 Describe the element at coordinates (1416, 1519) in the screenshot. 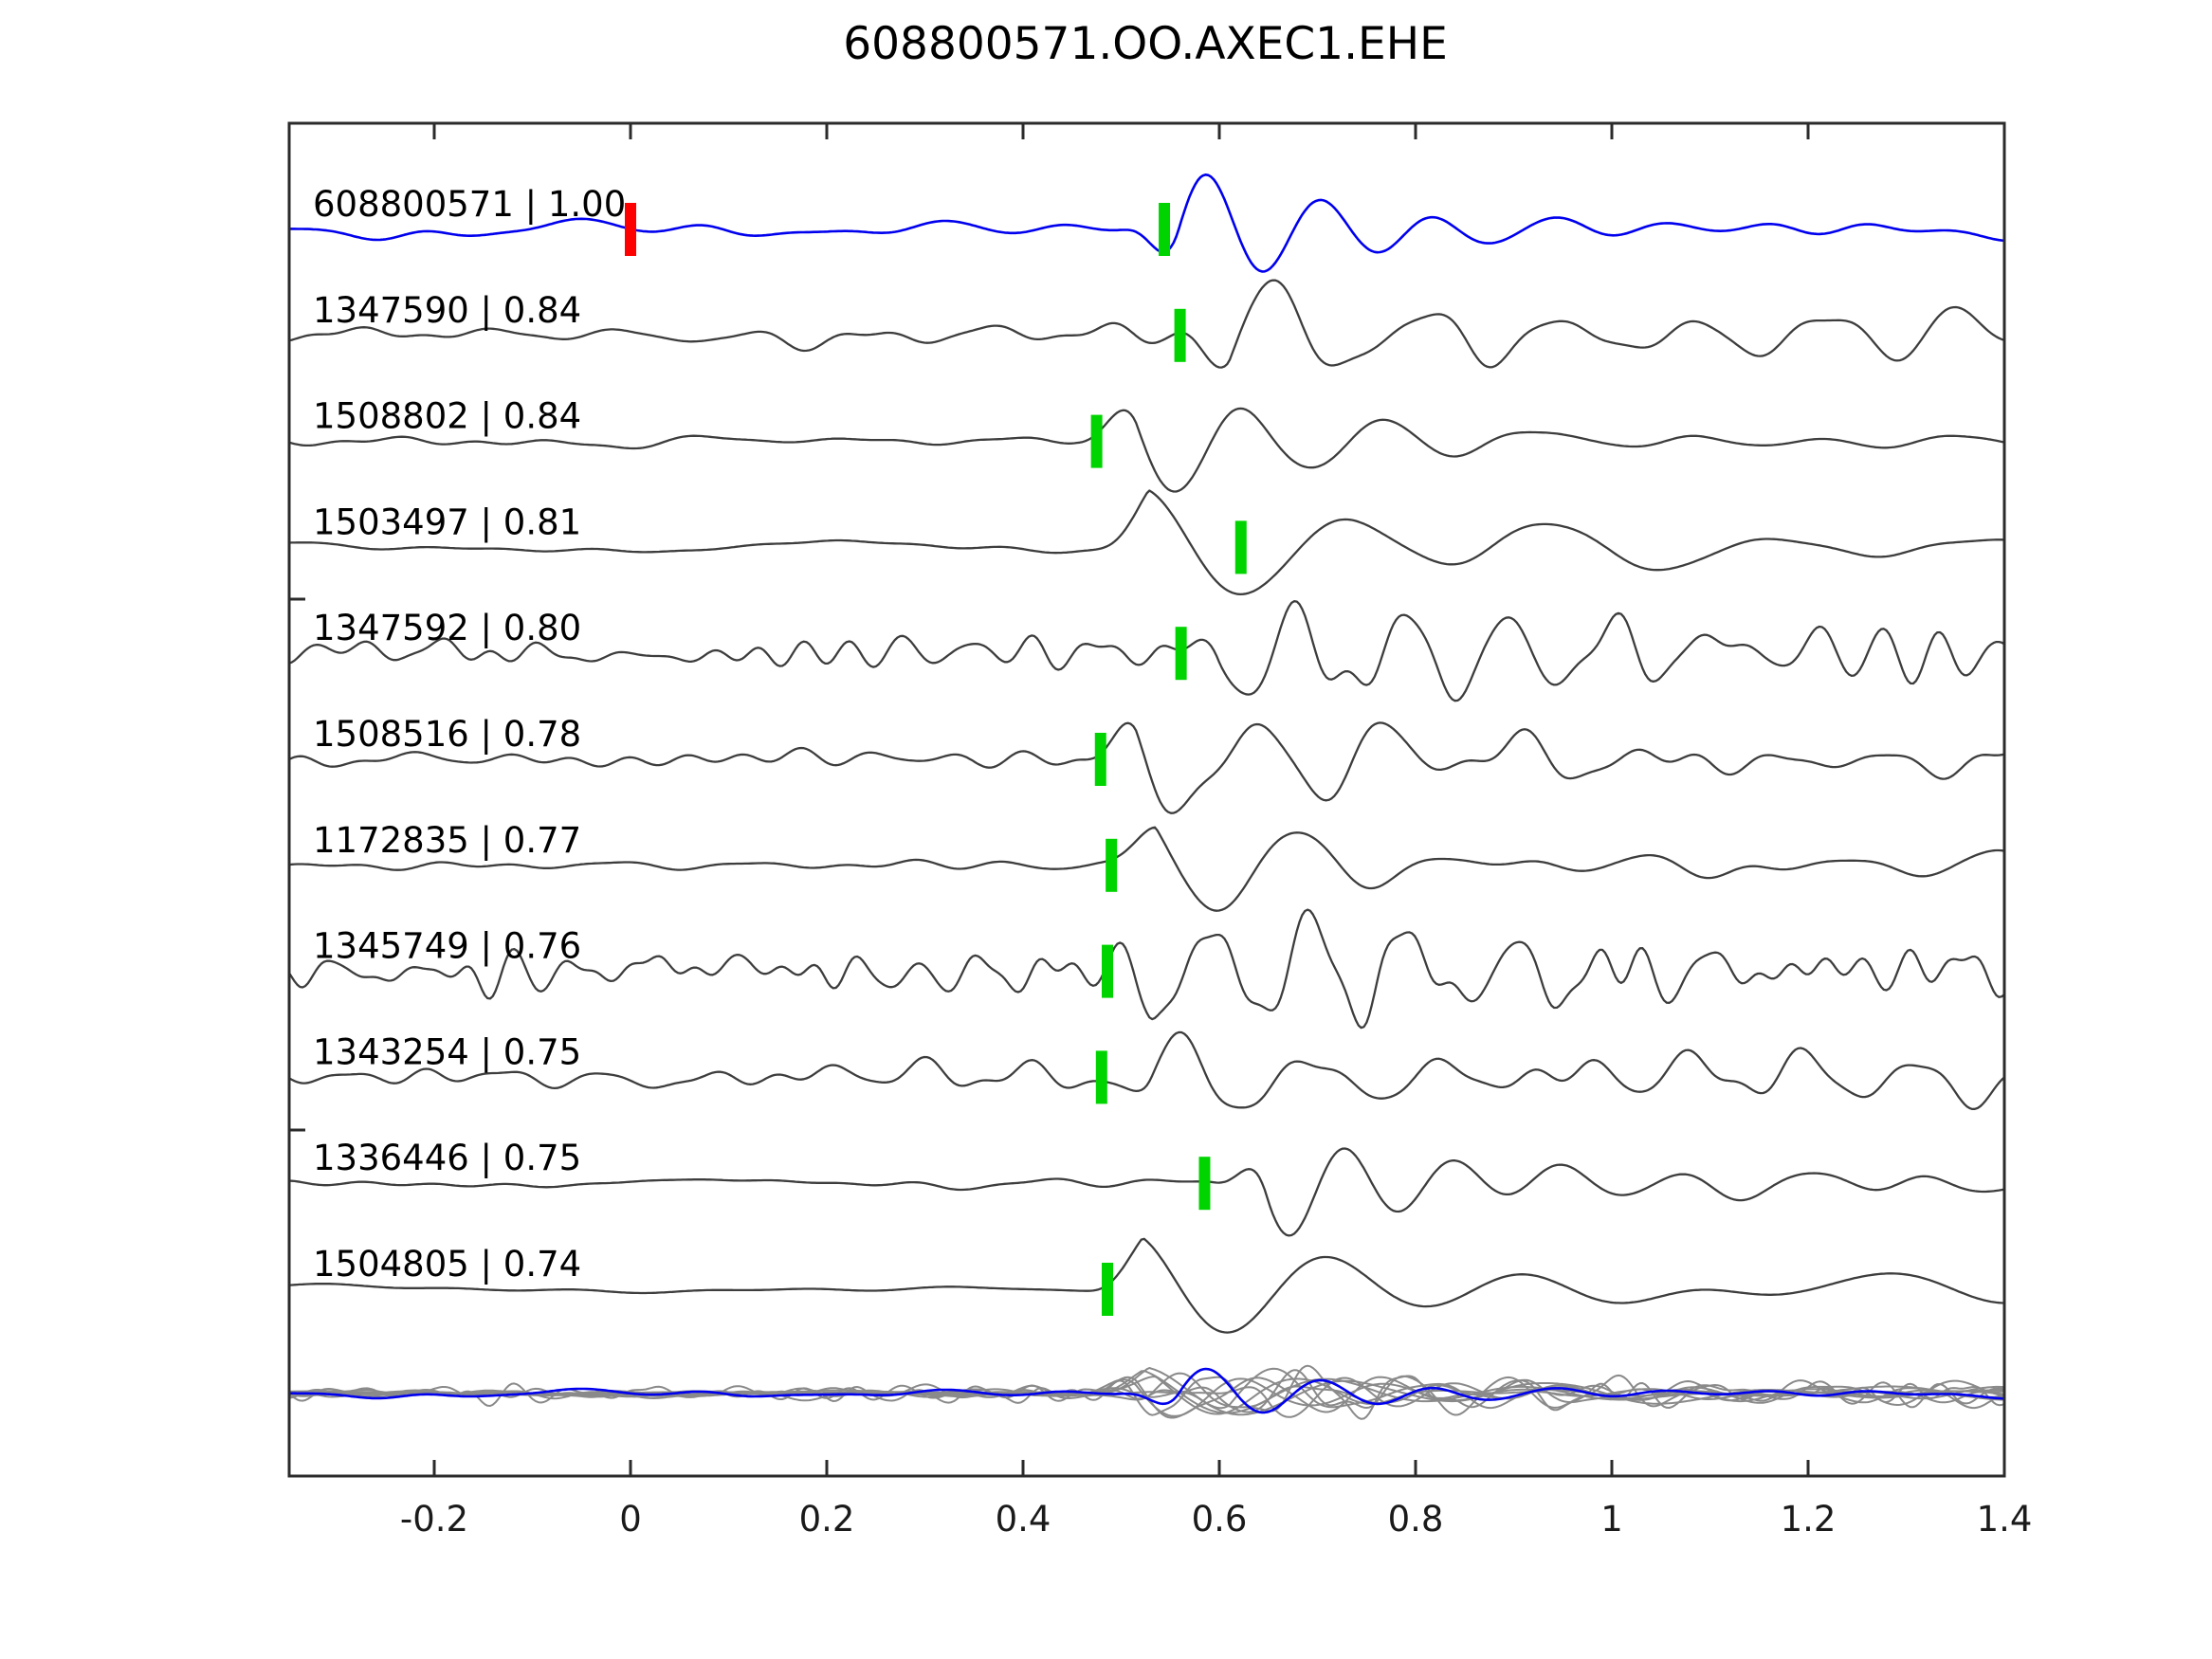

I see `x-tick-label: 0.8` at that location.